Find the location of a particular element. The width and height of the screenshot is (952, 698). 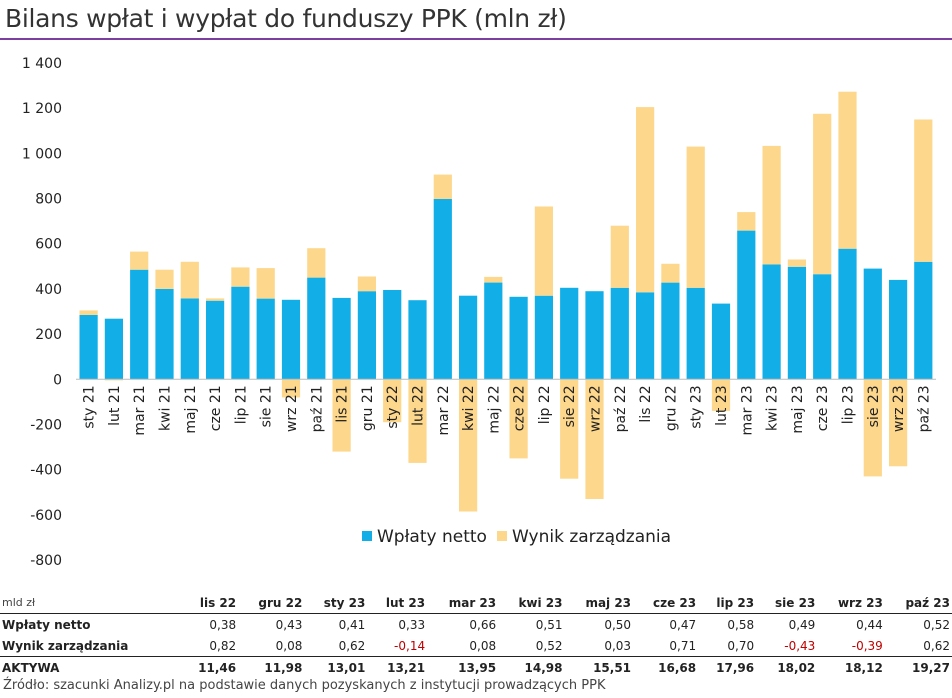

x-tick-label: mar 22 is located at coordinates (444, 410).